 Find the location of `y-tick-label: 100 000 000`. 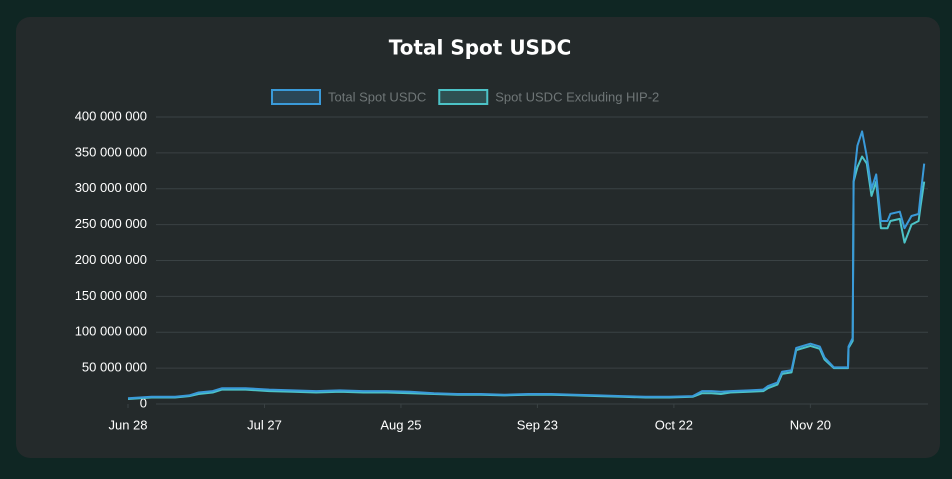

y-tick-label: 100 000 000 is located at coordinates (111, 331).